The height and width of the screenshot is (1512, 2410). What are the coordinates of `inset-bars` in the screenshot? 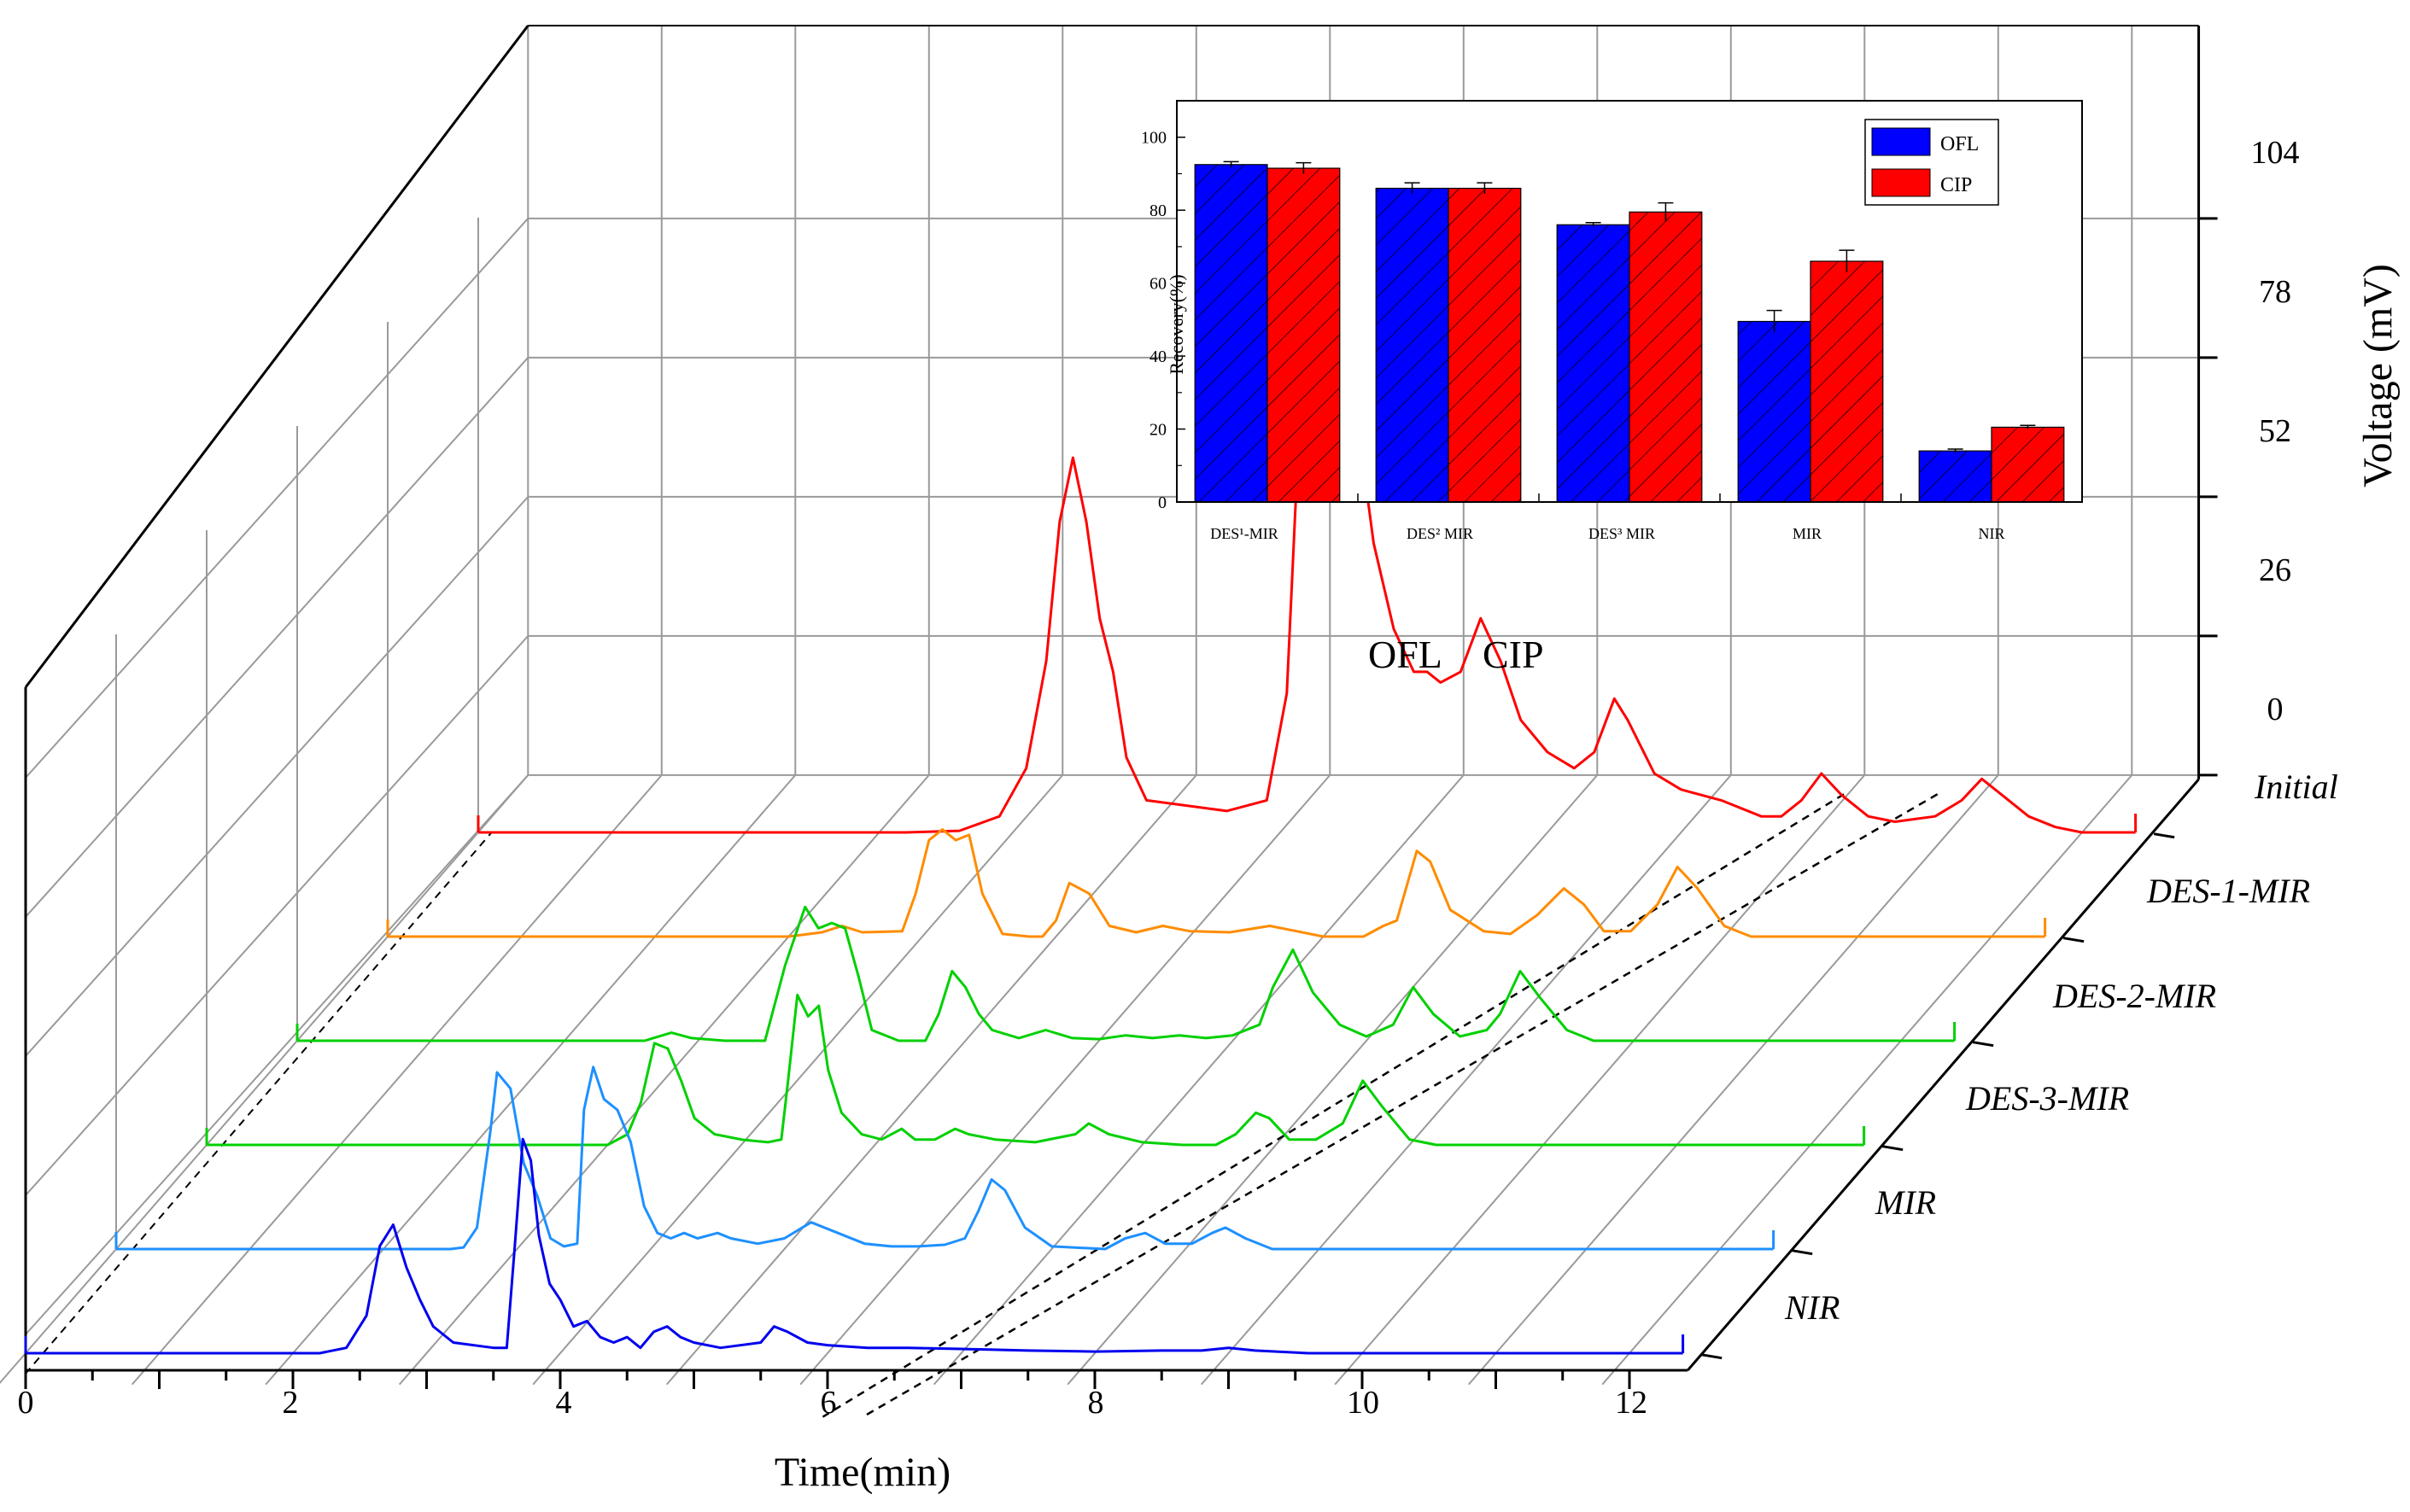 It's located at (1629, 332).